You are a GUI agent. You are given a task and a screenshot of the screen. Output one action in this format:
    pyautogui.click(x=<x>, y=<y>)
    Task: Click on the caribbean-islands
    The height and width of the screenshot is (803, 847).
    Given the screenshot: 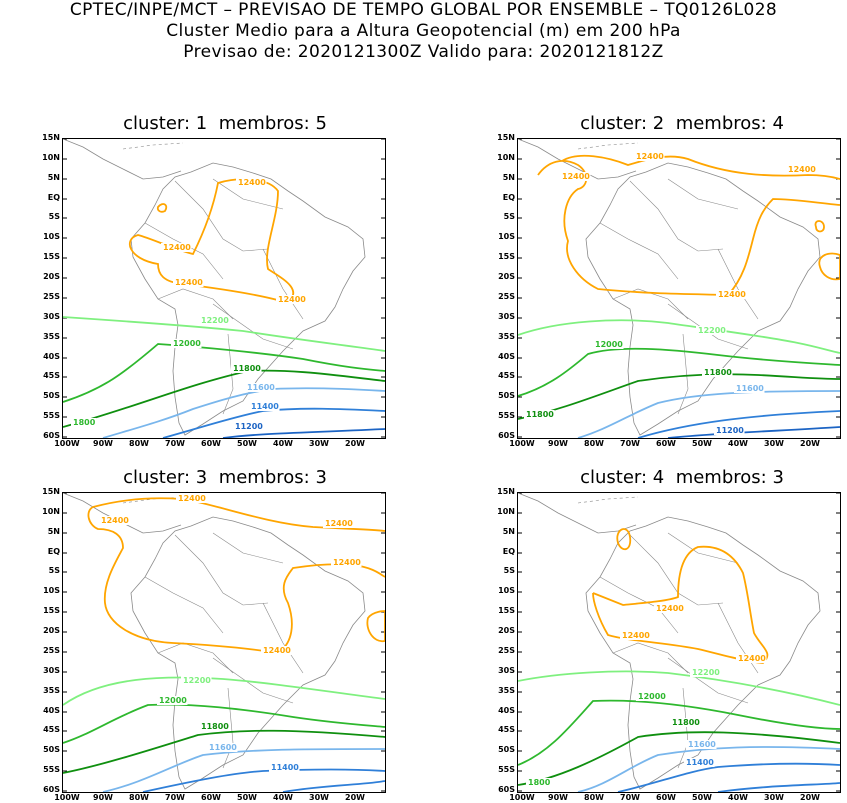 What is the action you would take?
    pyautogui.click(x=608, y=500)
    